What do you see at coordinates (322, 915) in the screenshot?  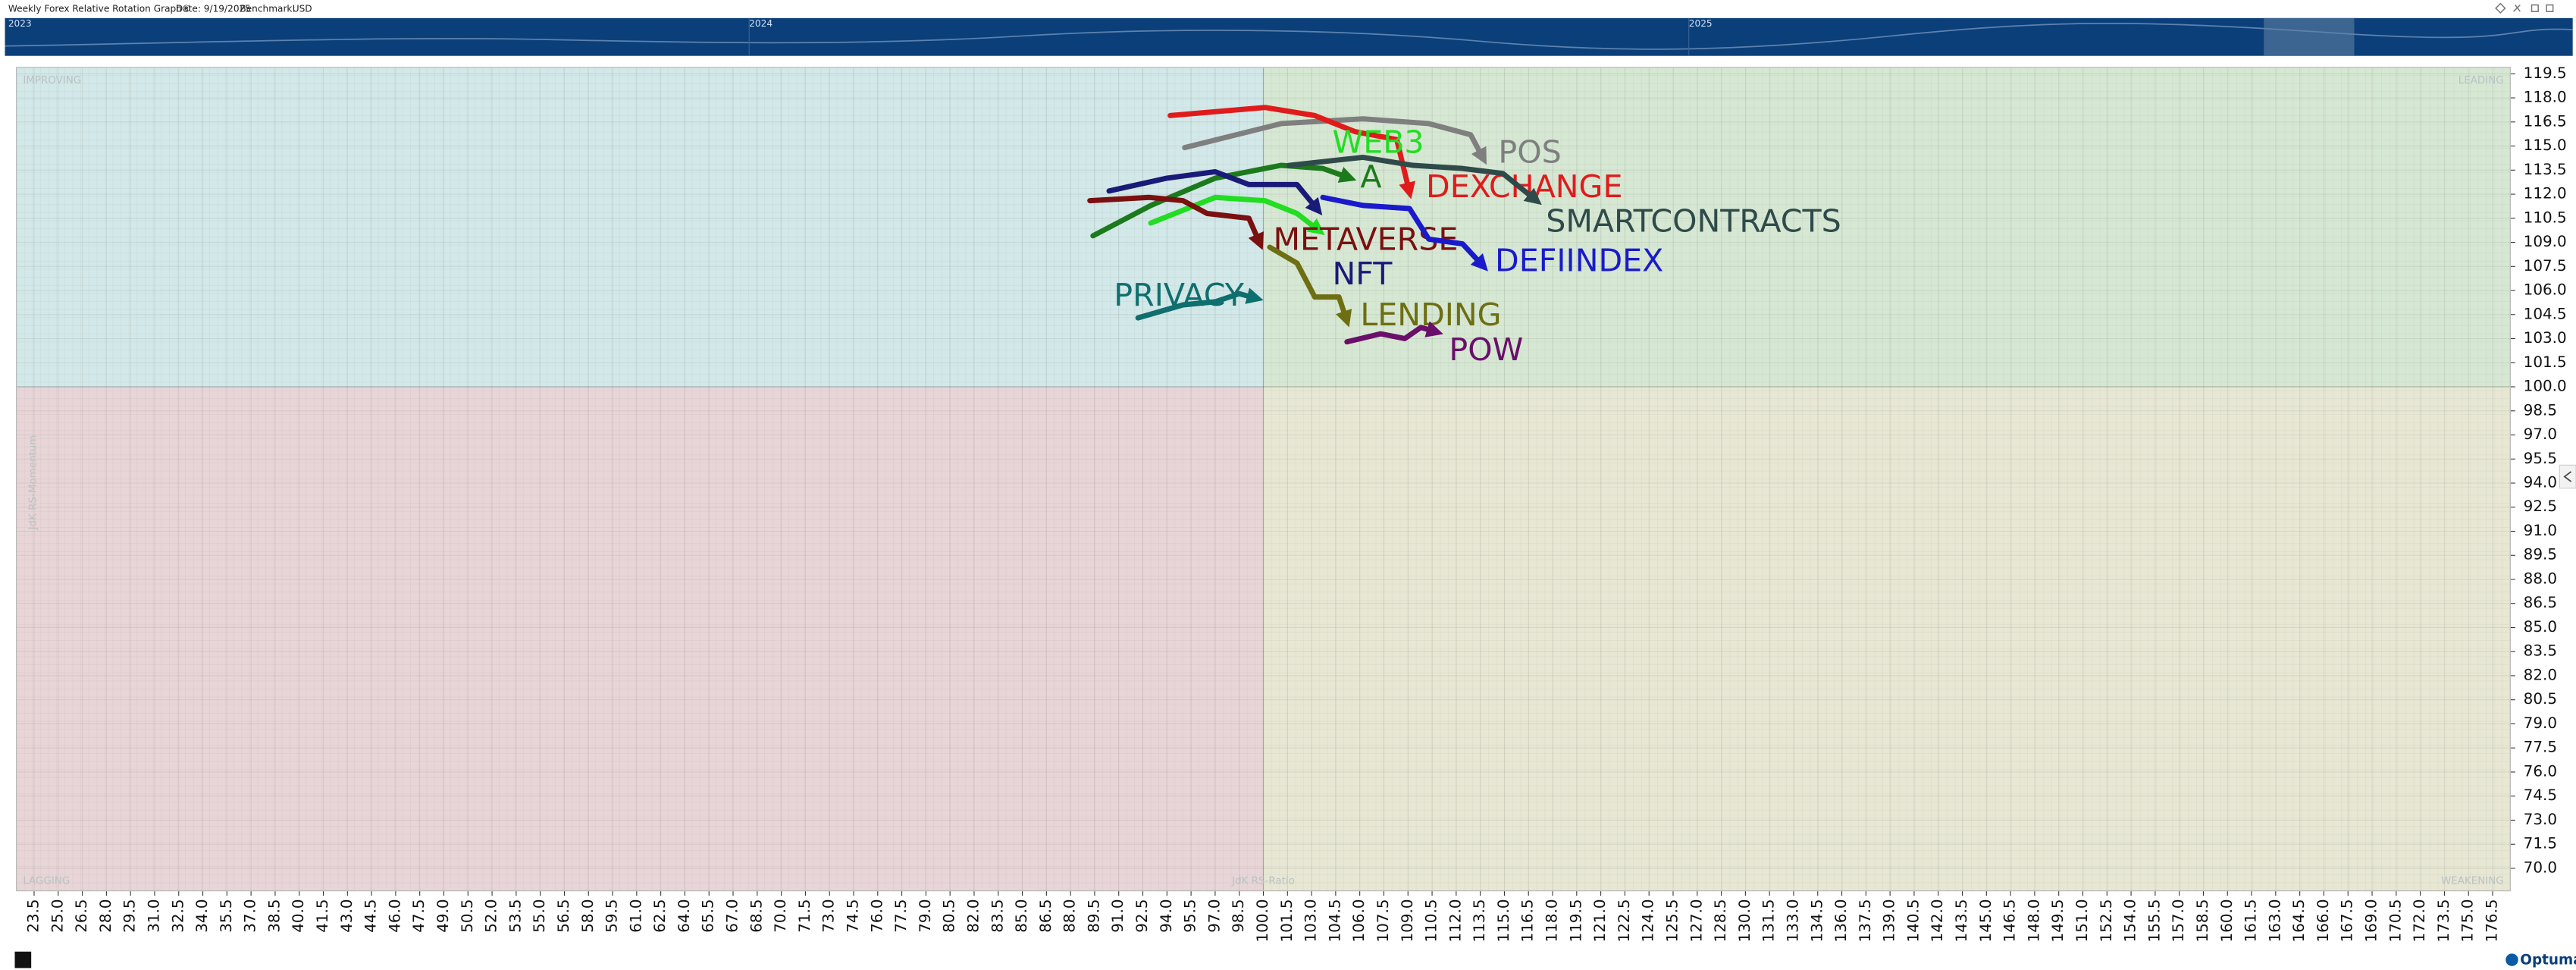 I see `x-tick-label: 41.5` at bounding box center [322, 915].